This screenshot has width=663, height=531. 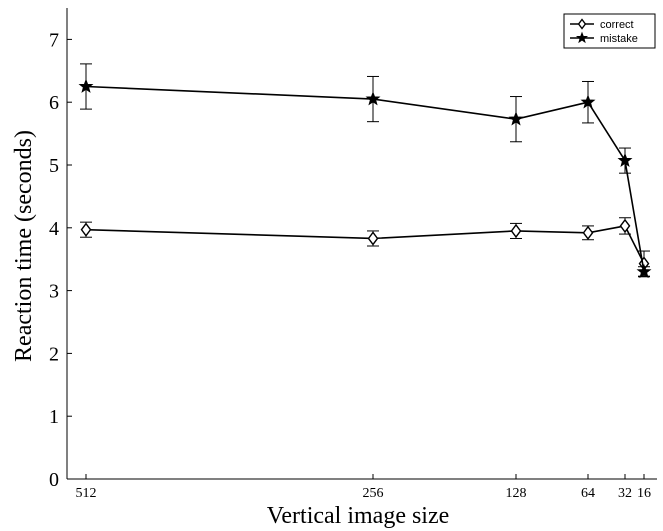 I want to click on x-axis-label: Vertical image size, so click(x=358, y=516).